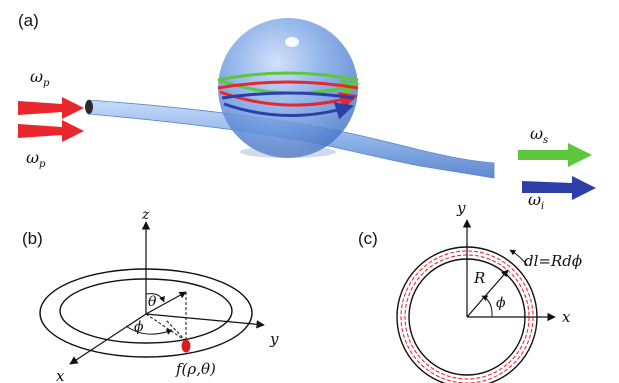 This screenshot has width=619, height=383. Describe the element at coordinates (292, 42) in the screenshot. I see `sphere-highlight` at that location.